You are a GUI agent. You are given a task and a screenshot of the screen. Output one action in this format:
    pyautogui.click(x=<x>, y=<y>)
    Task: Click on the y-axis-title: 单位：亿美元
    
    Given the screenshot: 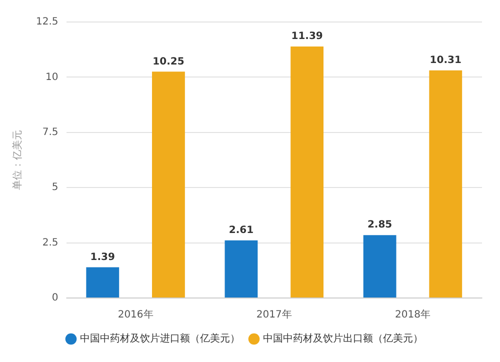 What is the action you would take?
    pyautogui.click(x=18, y=160)
    